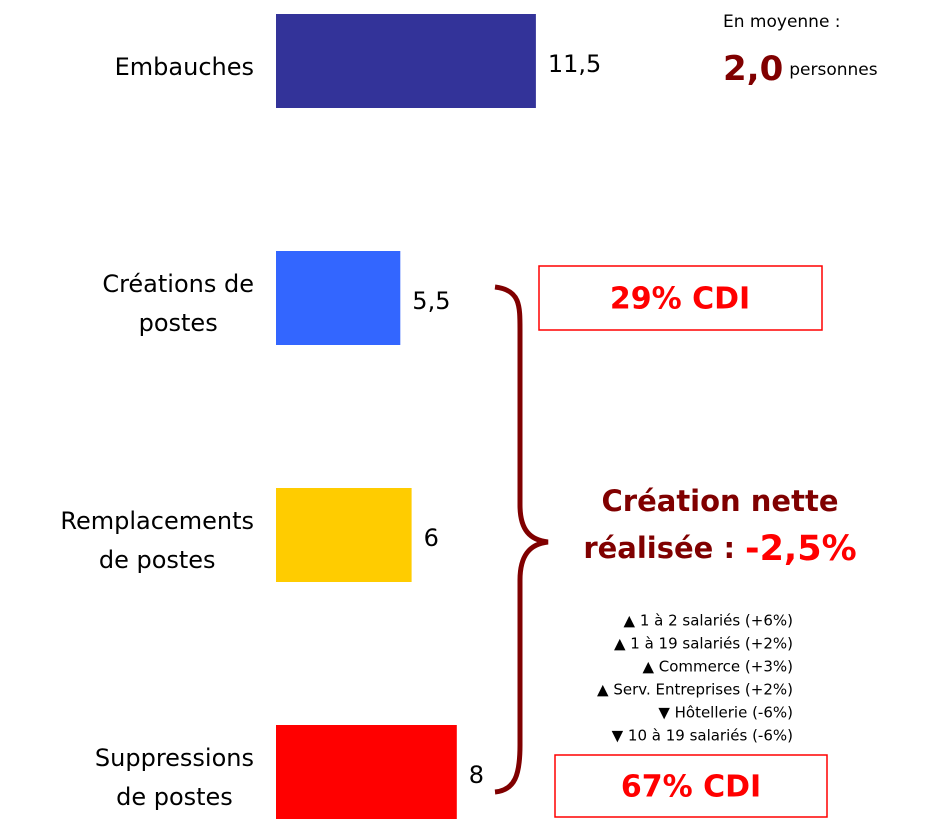  Describe the element at coordinates (178, 303) in the screenshot. I see `category-label: Créations de postes` at that location.